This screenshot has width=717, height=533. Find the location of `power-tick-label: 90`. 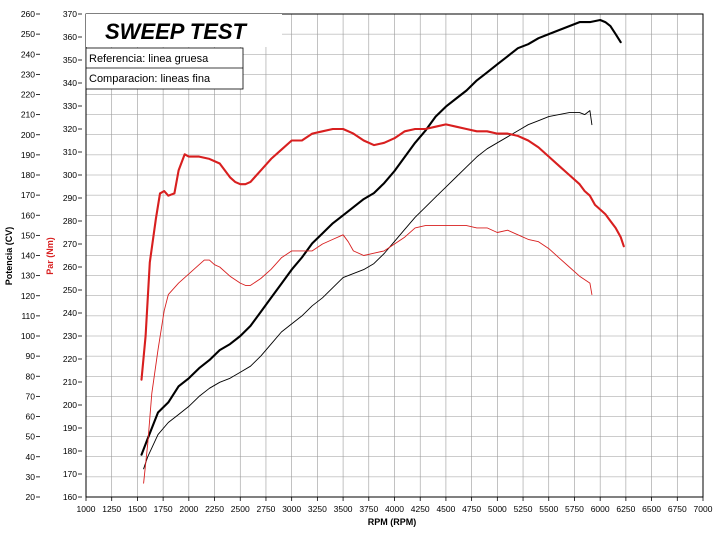

power-tick-label: 90 is located at coordinates (31, 356).